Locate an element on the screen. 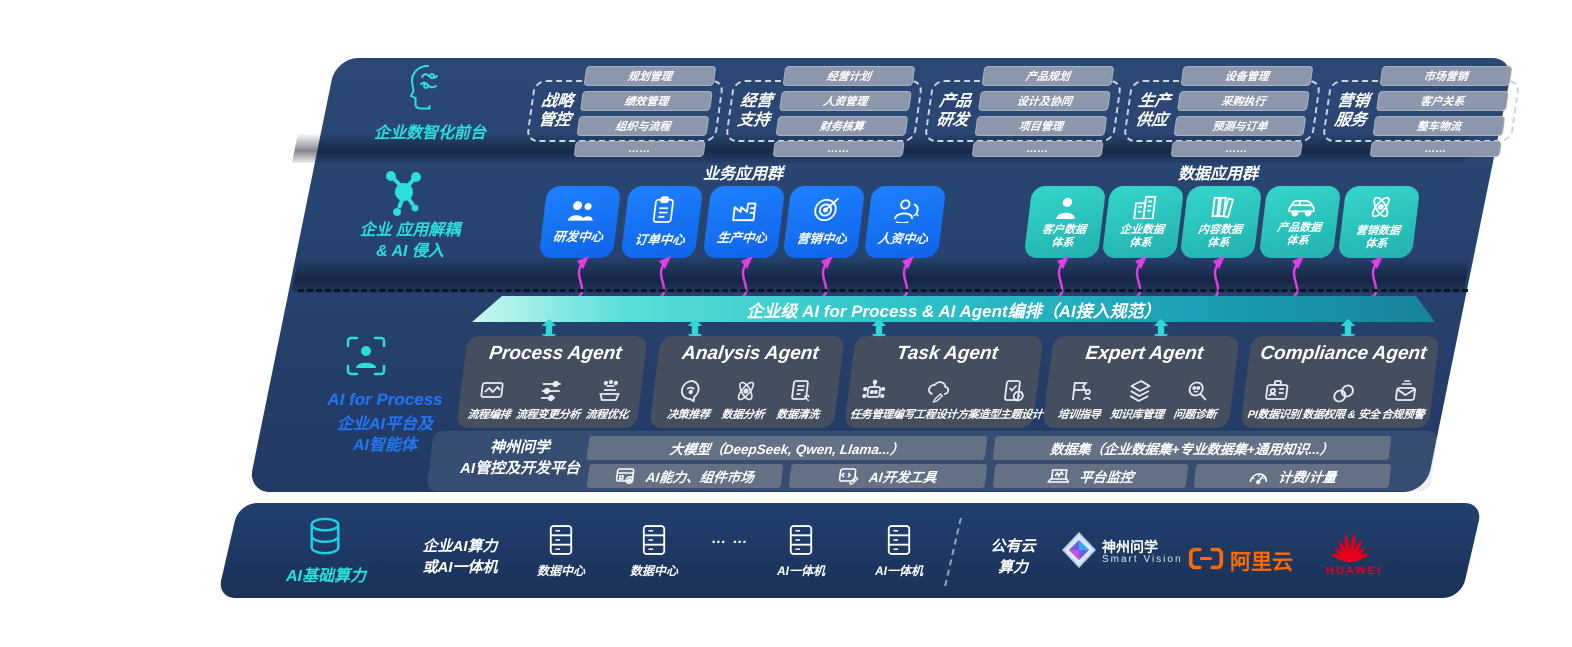  agent-card-expert: Expert Agent 培训指导 知识库管理 问题诊断 is located at coordinates (1141, 382).